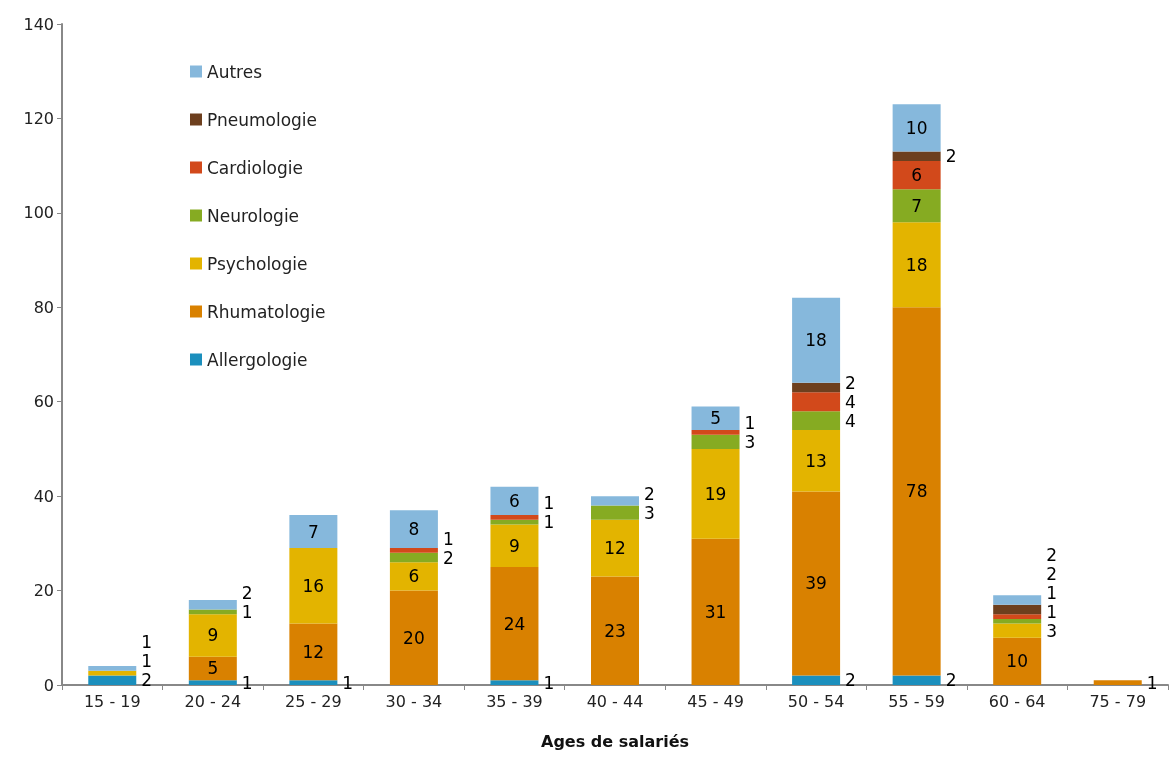  What do you see at coordinates (38, 118) in the screenshot?
I see `y-tick-label: 120` at bounding box center [38, 118].